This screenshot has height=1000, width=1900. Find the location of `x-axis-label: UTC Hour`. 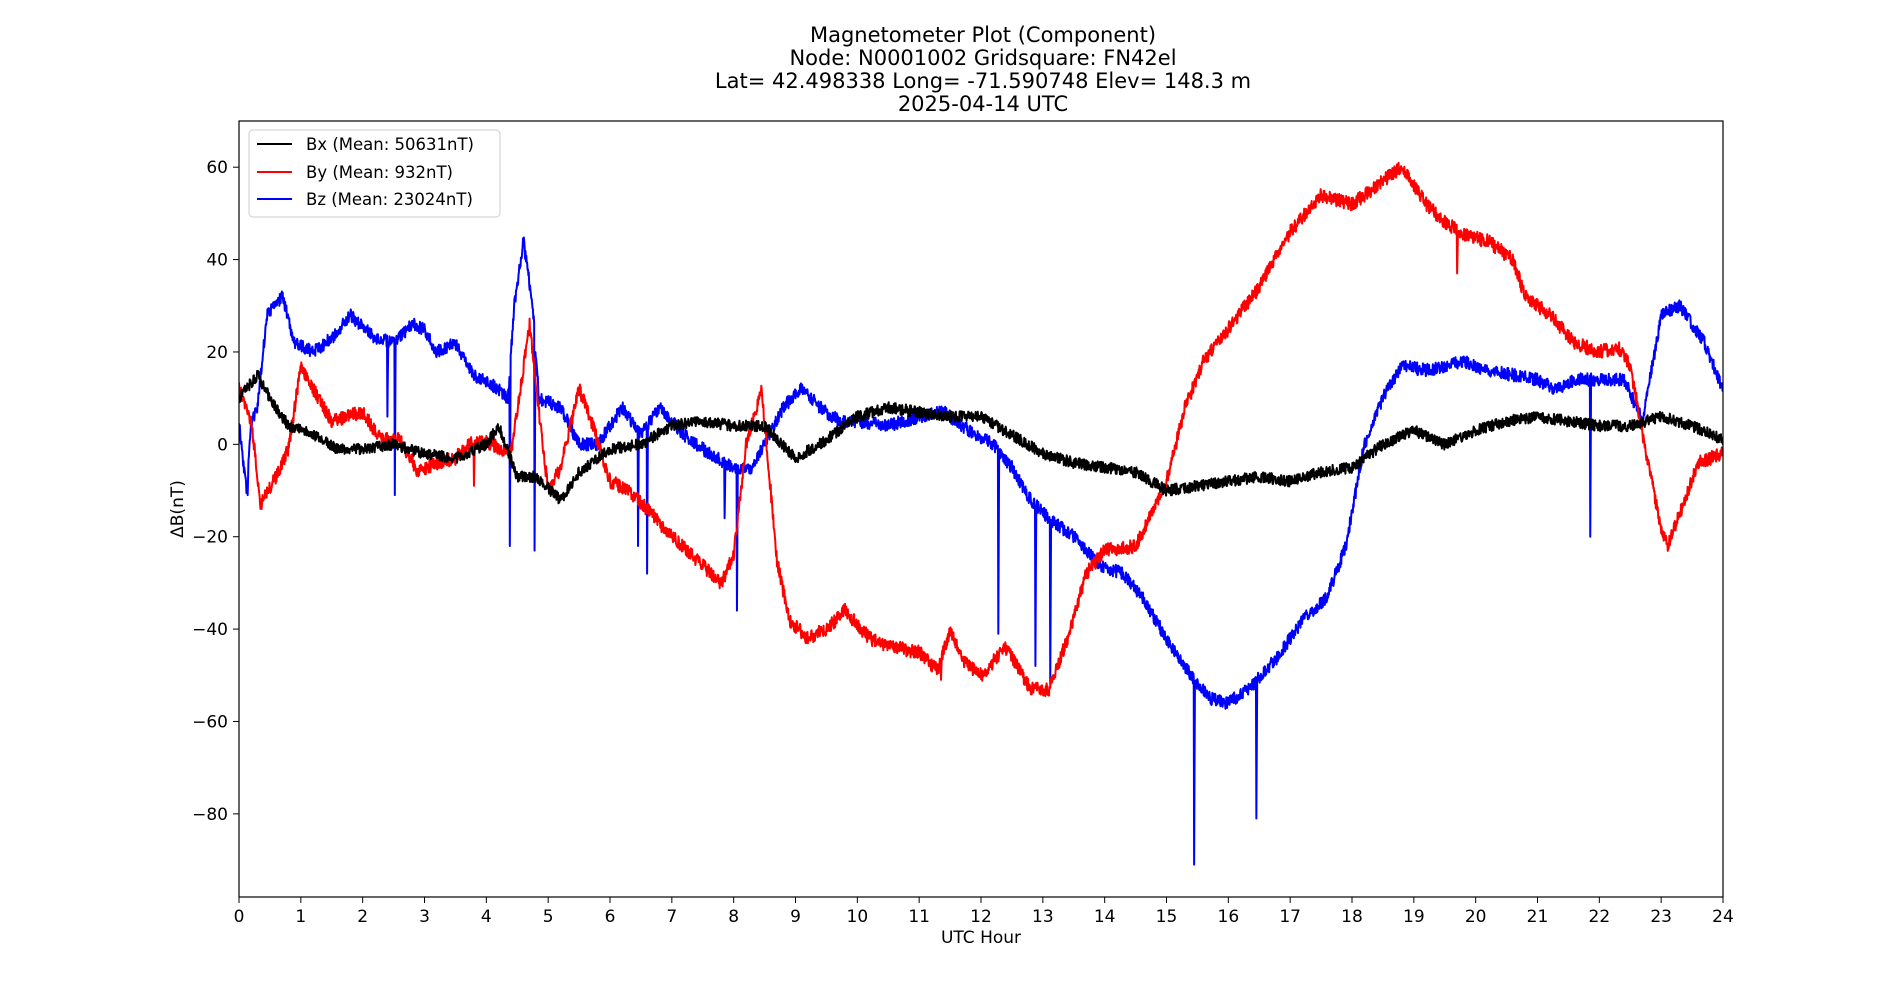

x-axis-label: UTC Hour is located at coordinates (981, 938).